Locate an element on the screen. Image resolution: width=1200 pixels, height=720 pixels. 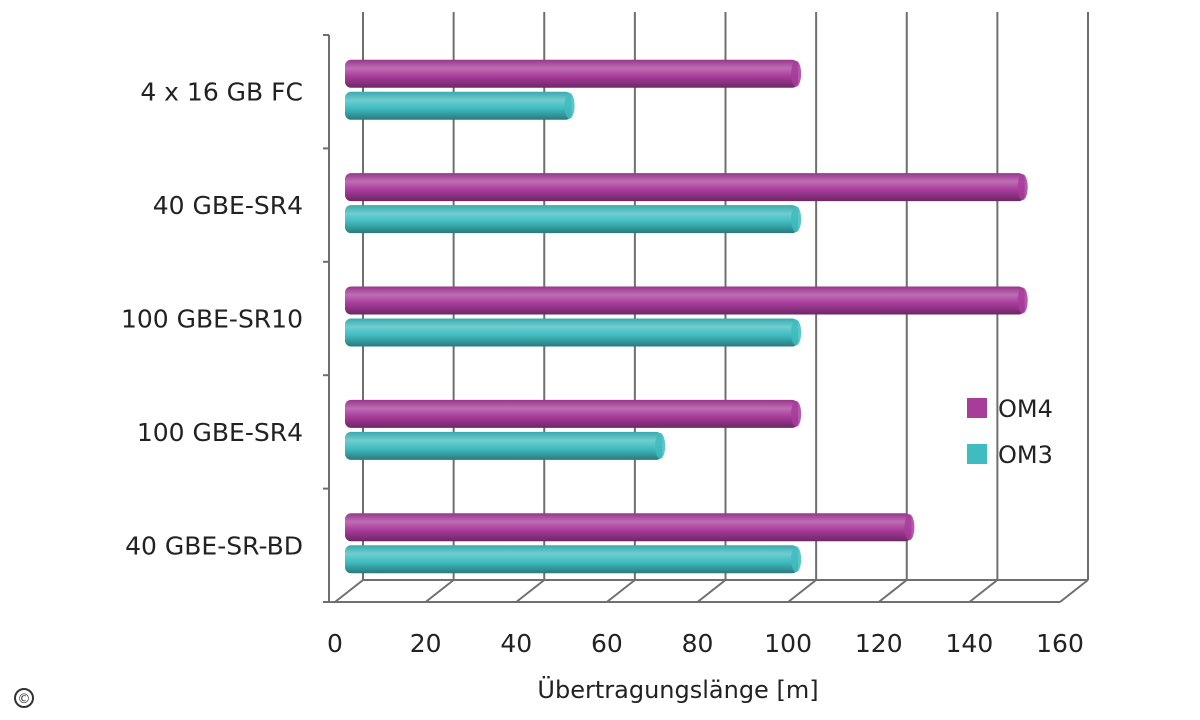
category-label: 40 GBE-SR4 is located at coordinates (228, 205).